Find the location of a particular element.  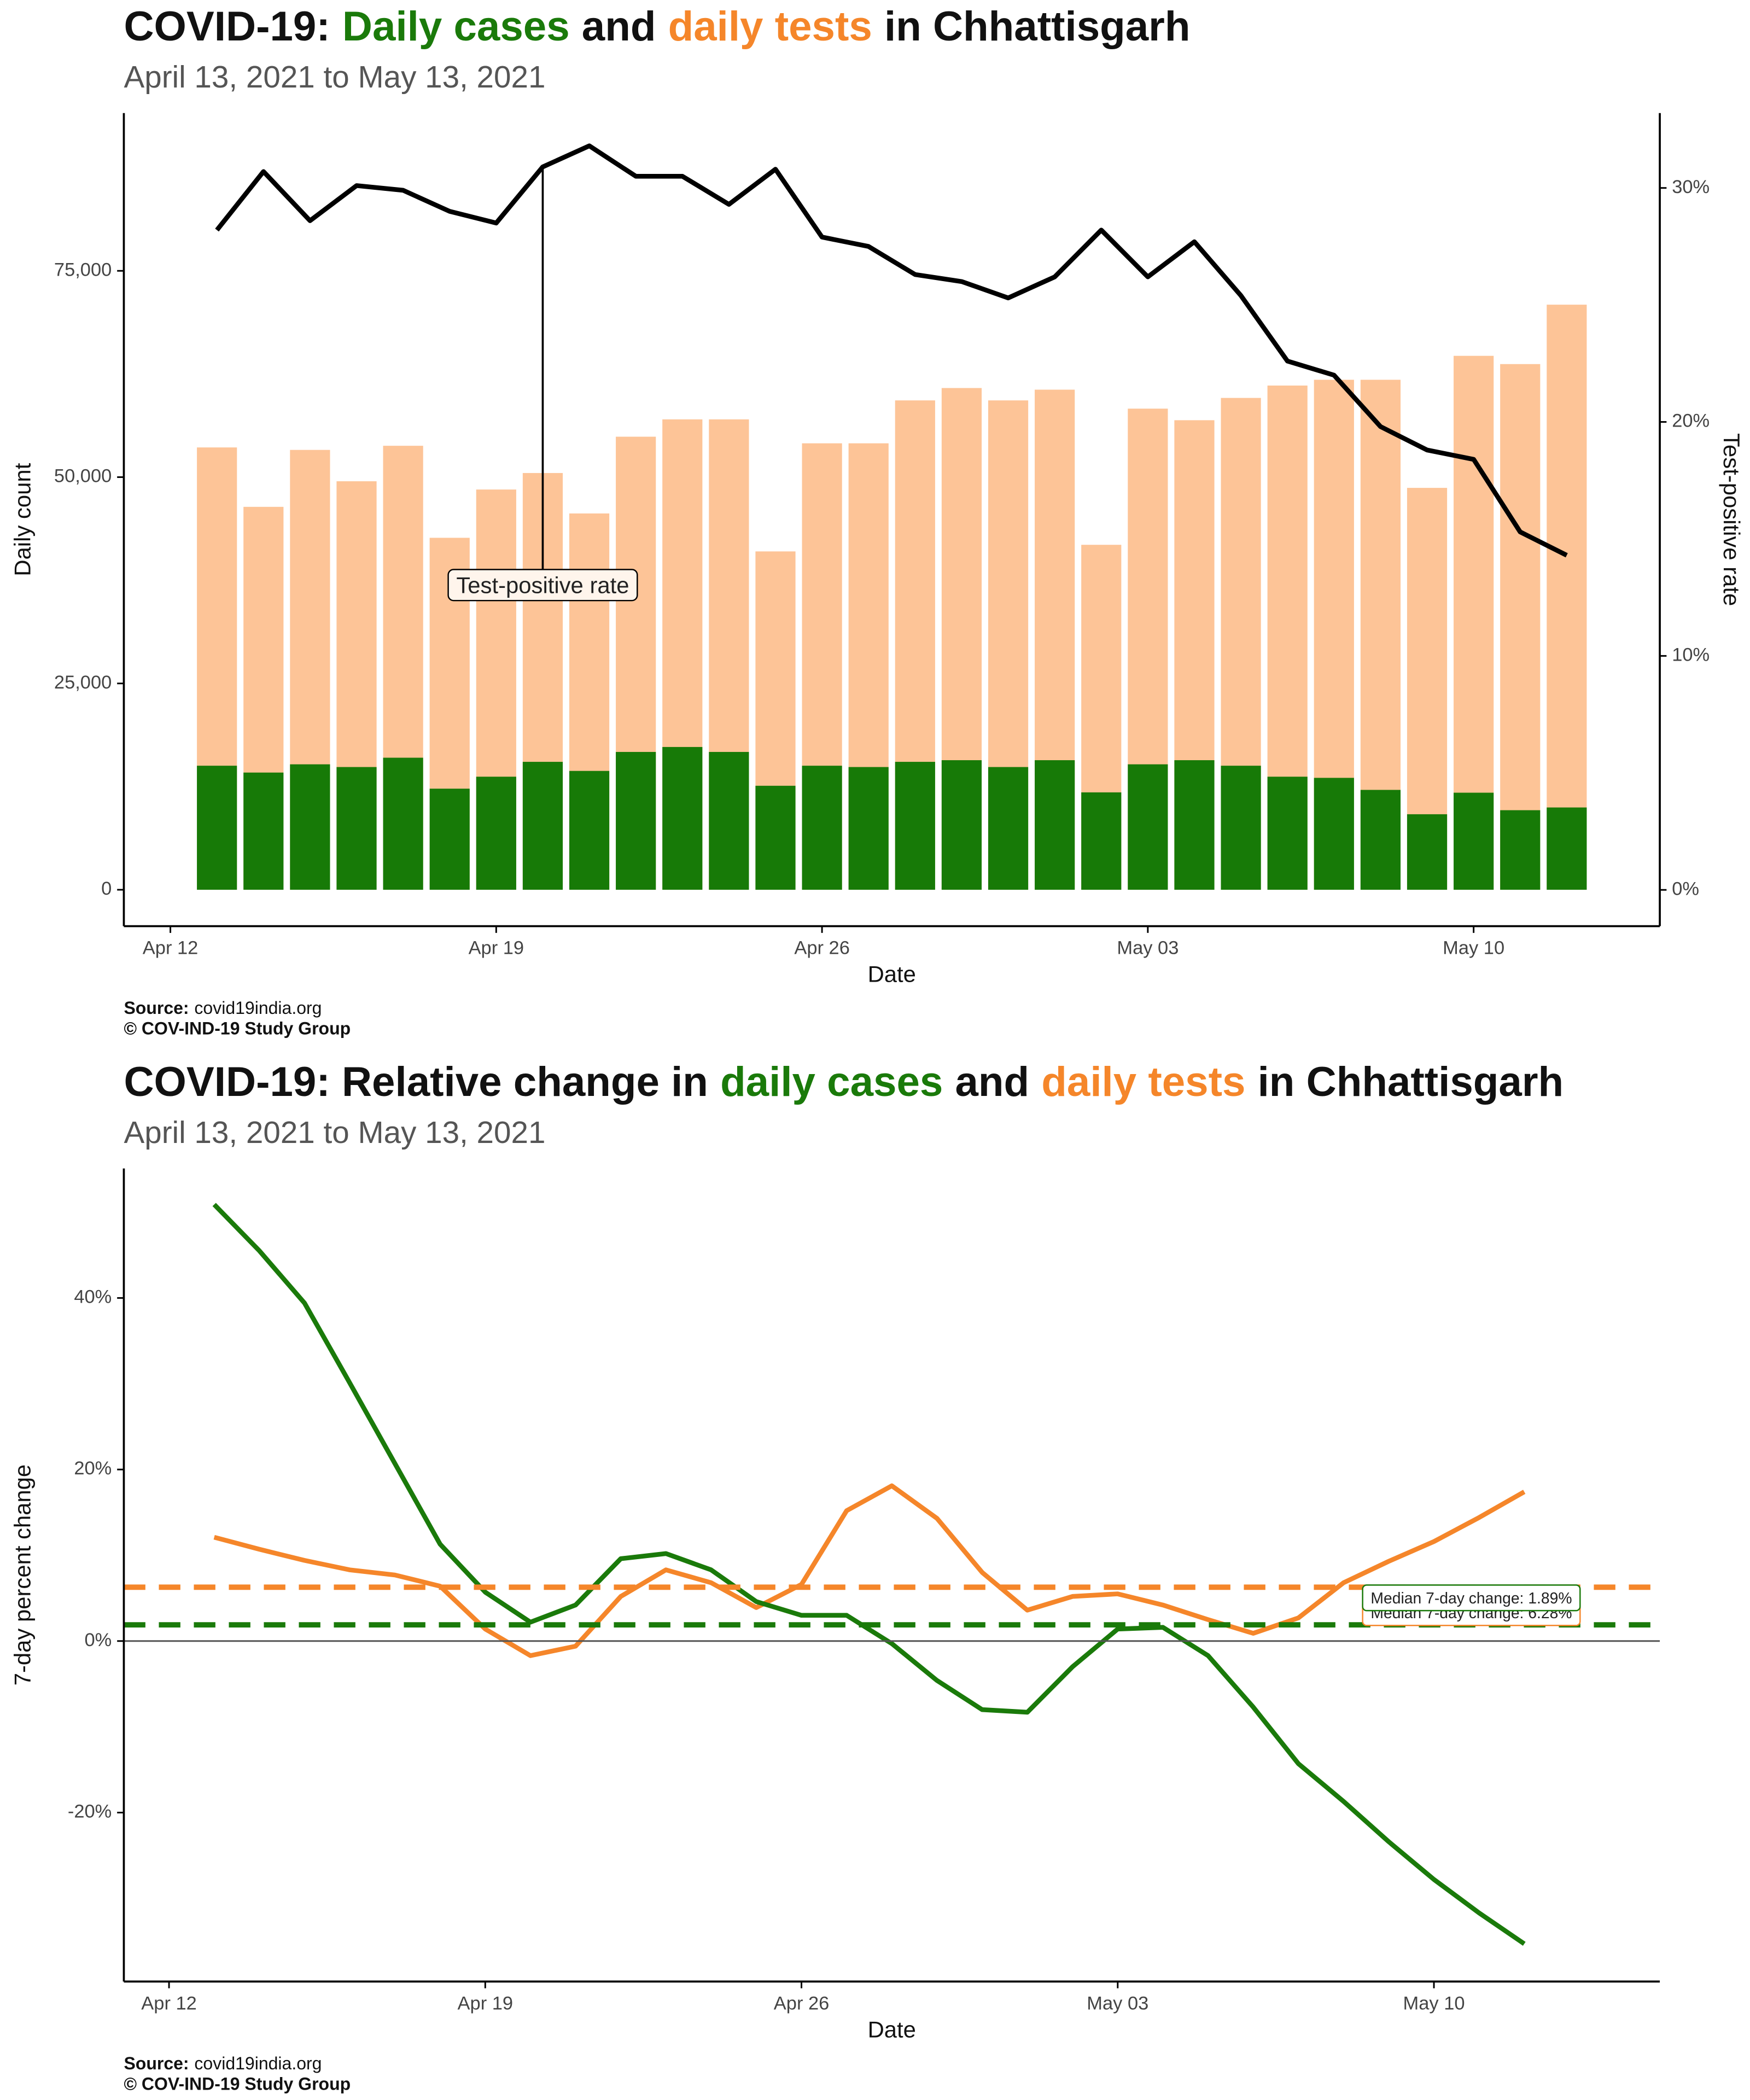

title-part: COVID-19: is located at coordinates (227, 26).